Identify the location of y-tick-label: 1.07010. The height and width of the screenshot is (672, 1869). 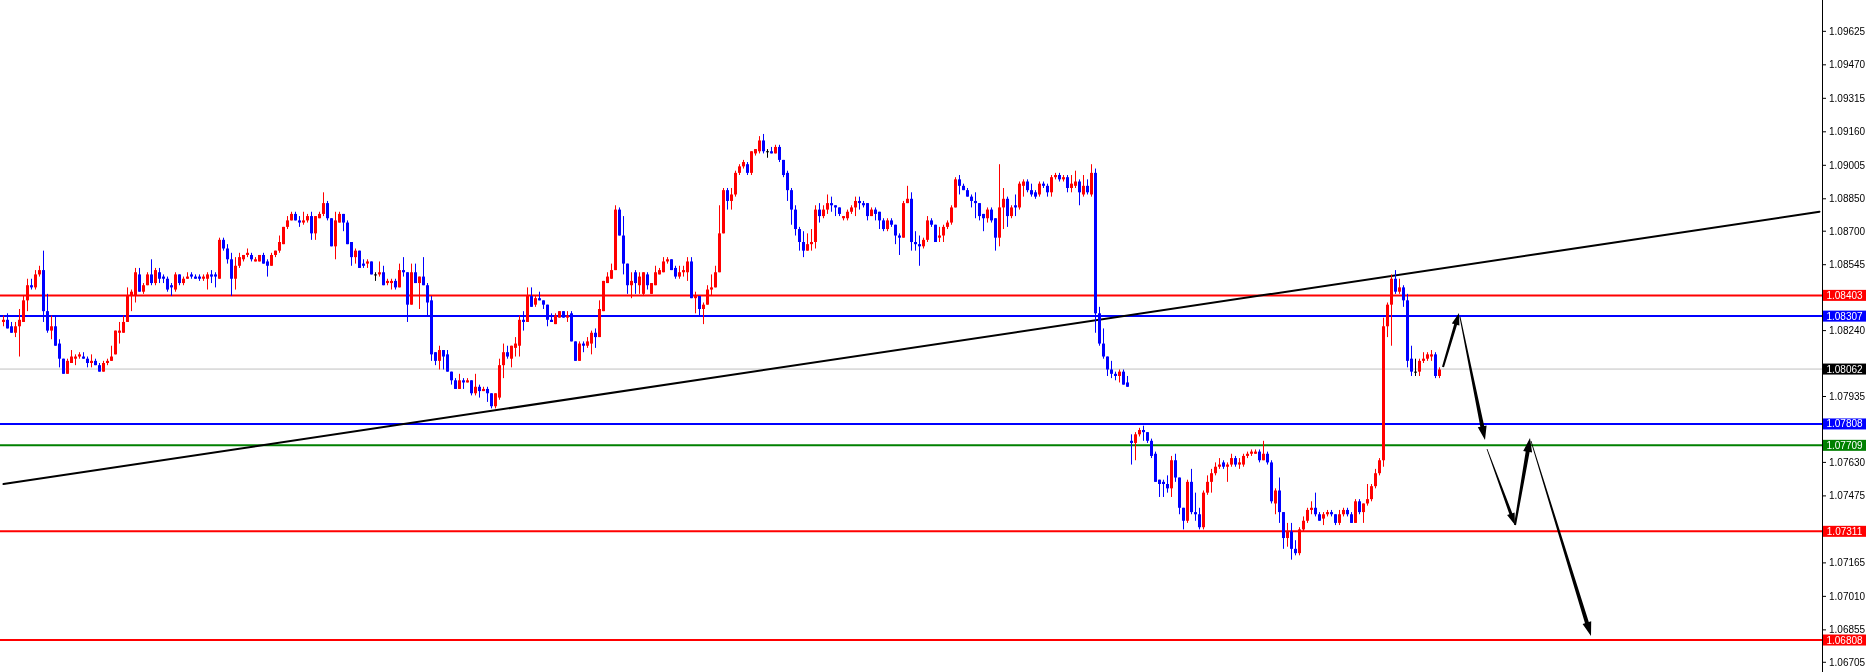
(1847, 596).